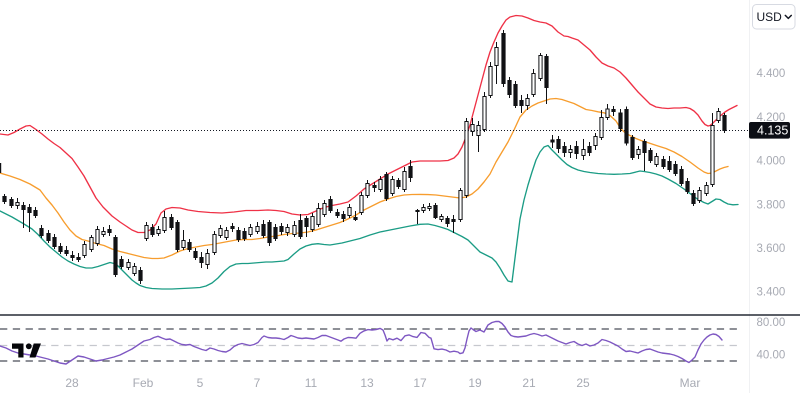 This screenshot has width=800, height=400. Describe the element at coordinates (420, 383) in the screenshot. I see `svg-text: 17` at that location.